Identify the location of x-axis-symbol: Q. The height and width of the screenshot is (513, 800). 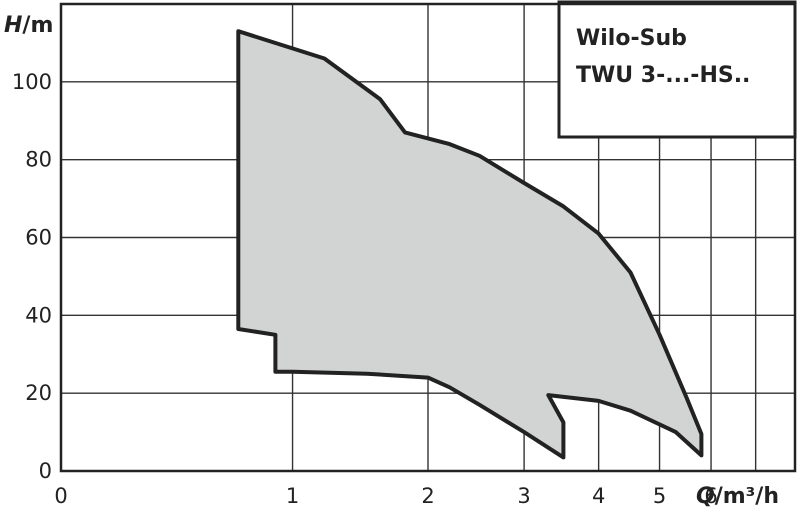
(705, 496).